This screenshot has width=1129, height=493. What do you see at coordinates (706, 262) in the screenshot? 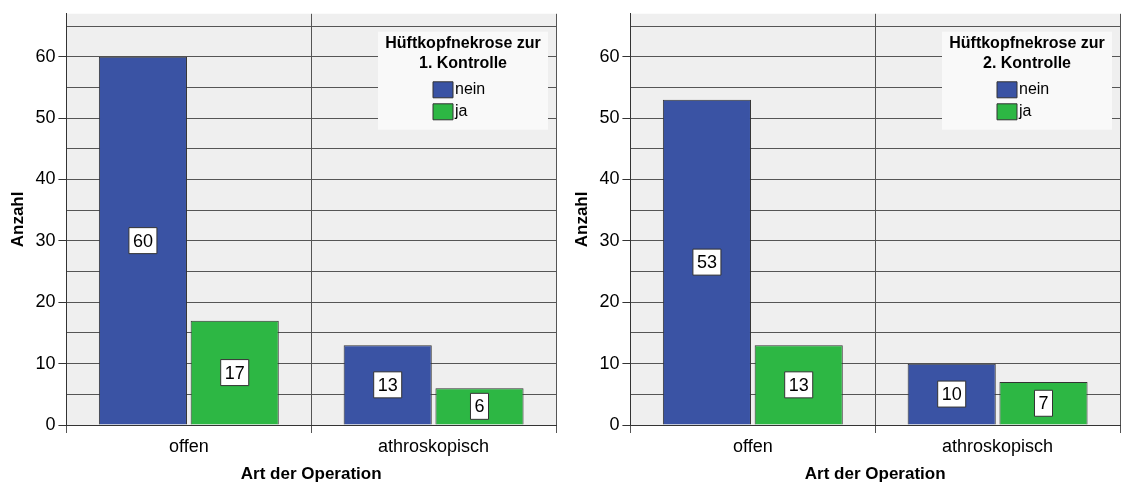
I see `data-label: 53` at bounding box center [706, 262].